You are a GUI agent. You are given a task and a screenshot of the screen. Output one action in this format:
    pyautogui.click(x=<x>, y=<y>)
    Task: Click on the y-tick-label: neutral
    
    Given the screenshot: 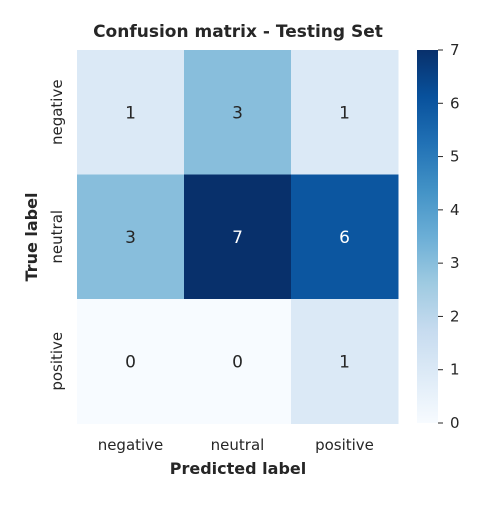 What is the action you would take?
    pyautogui.click(x=57, y=237)
    